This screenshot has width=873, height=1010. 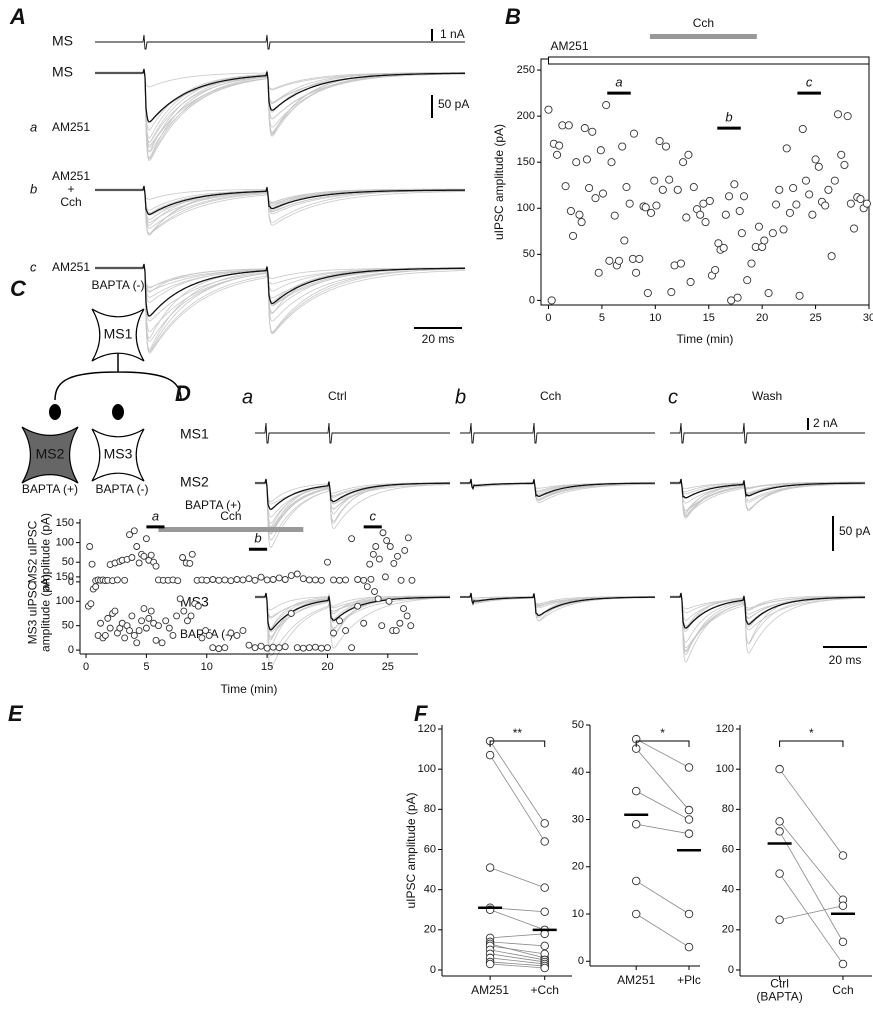 What do you see at coordinates (194, 434) in the screenshot?
I see `trace-label: MS1` at bounding box center [194, 434].